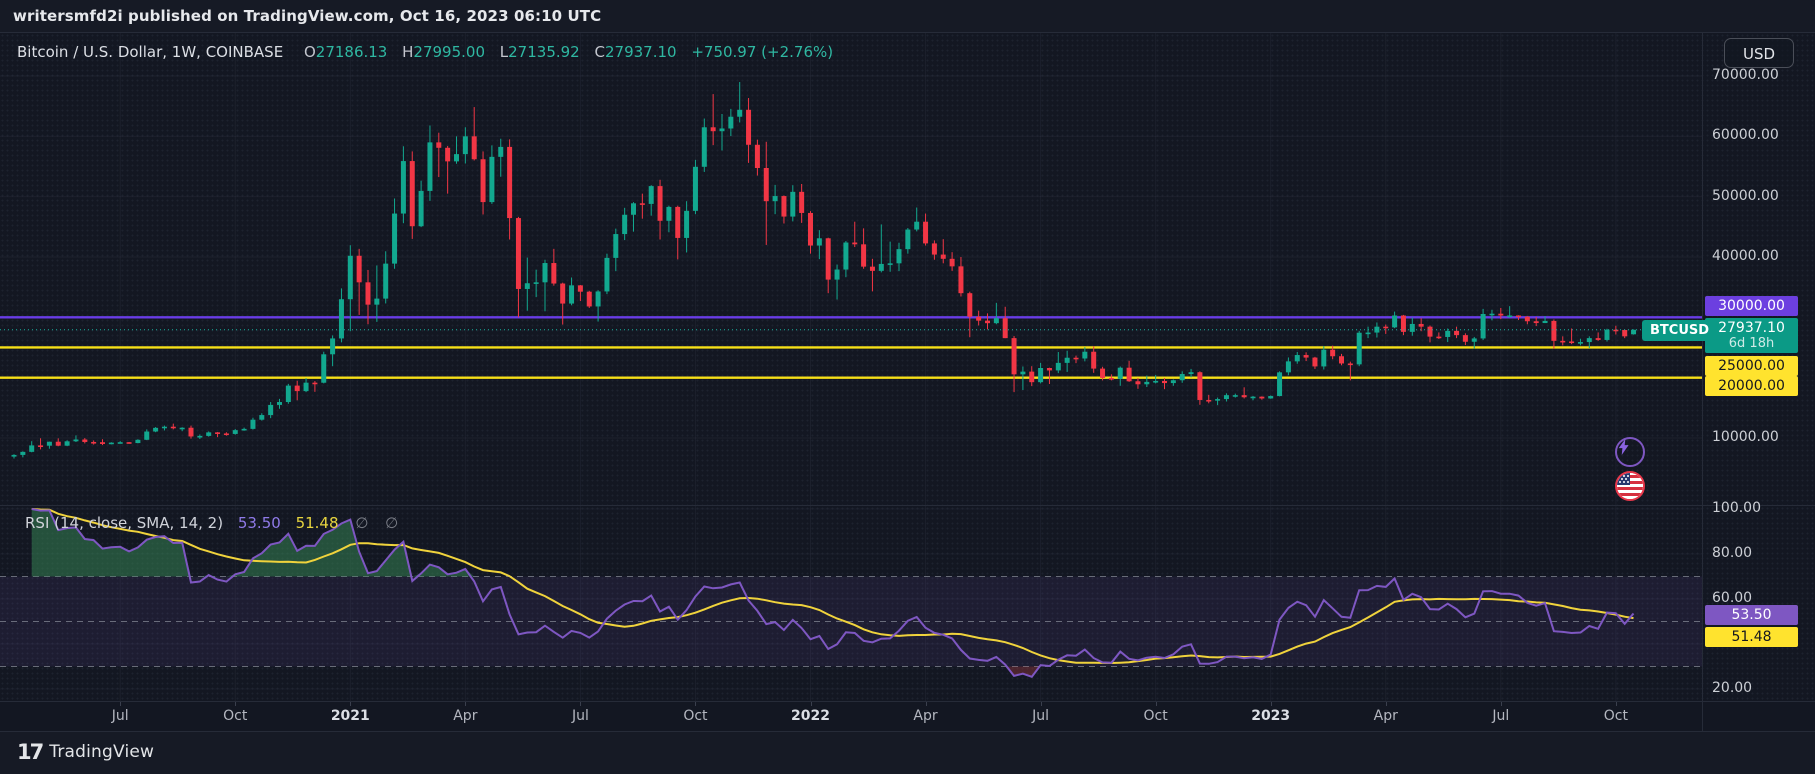 The image size is (1815, 774). What do you see at coordinates (362, 523) in the screenshot?
I see `hide-rsi-icon: ∅` at bounding box center [362, 523].